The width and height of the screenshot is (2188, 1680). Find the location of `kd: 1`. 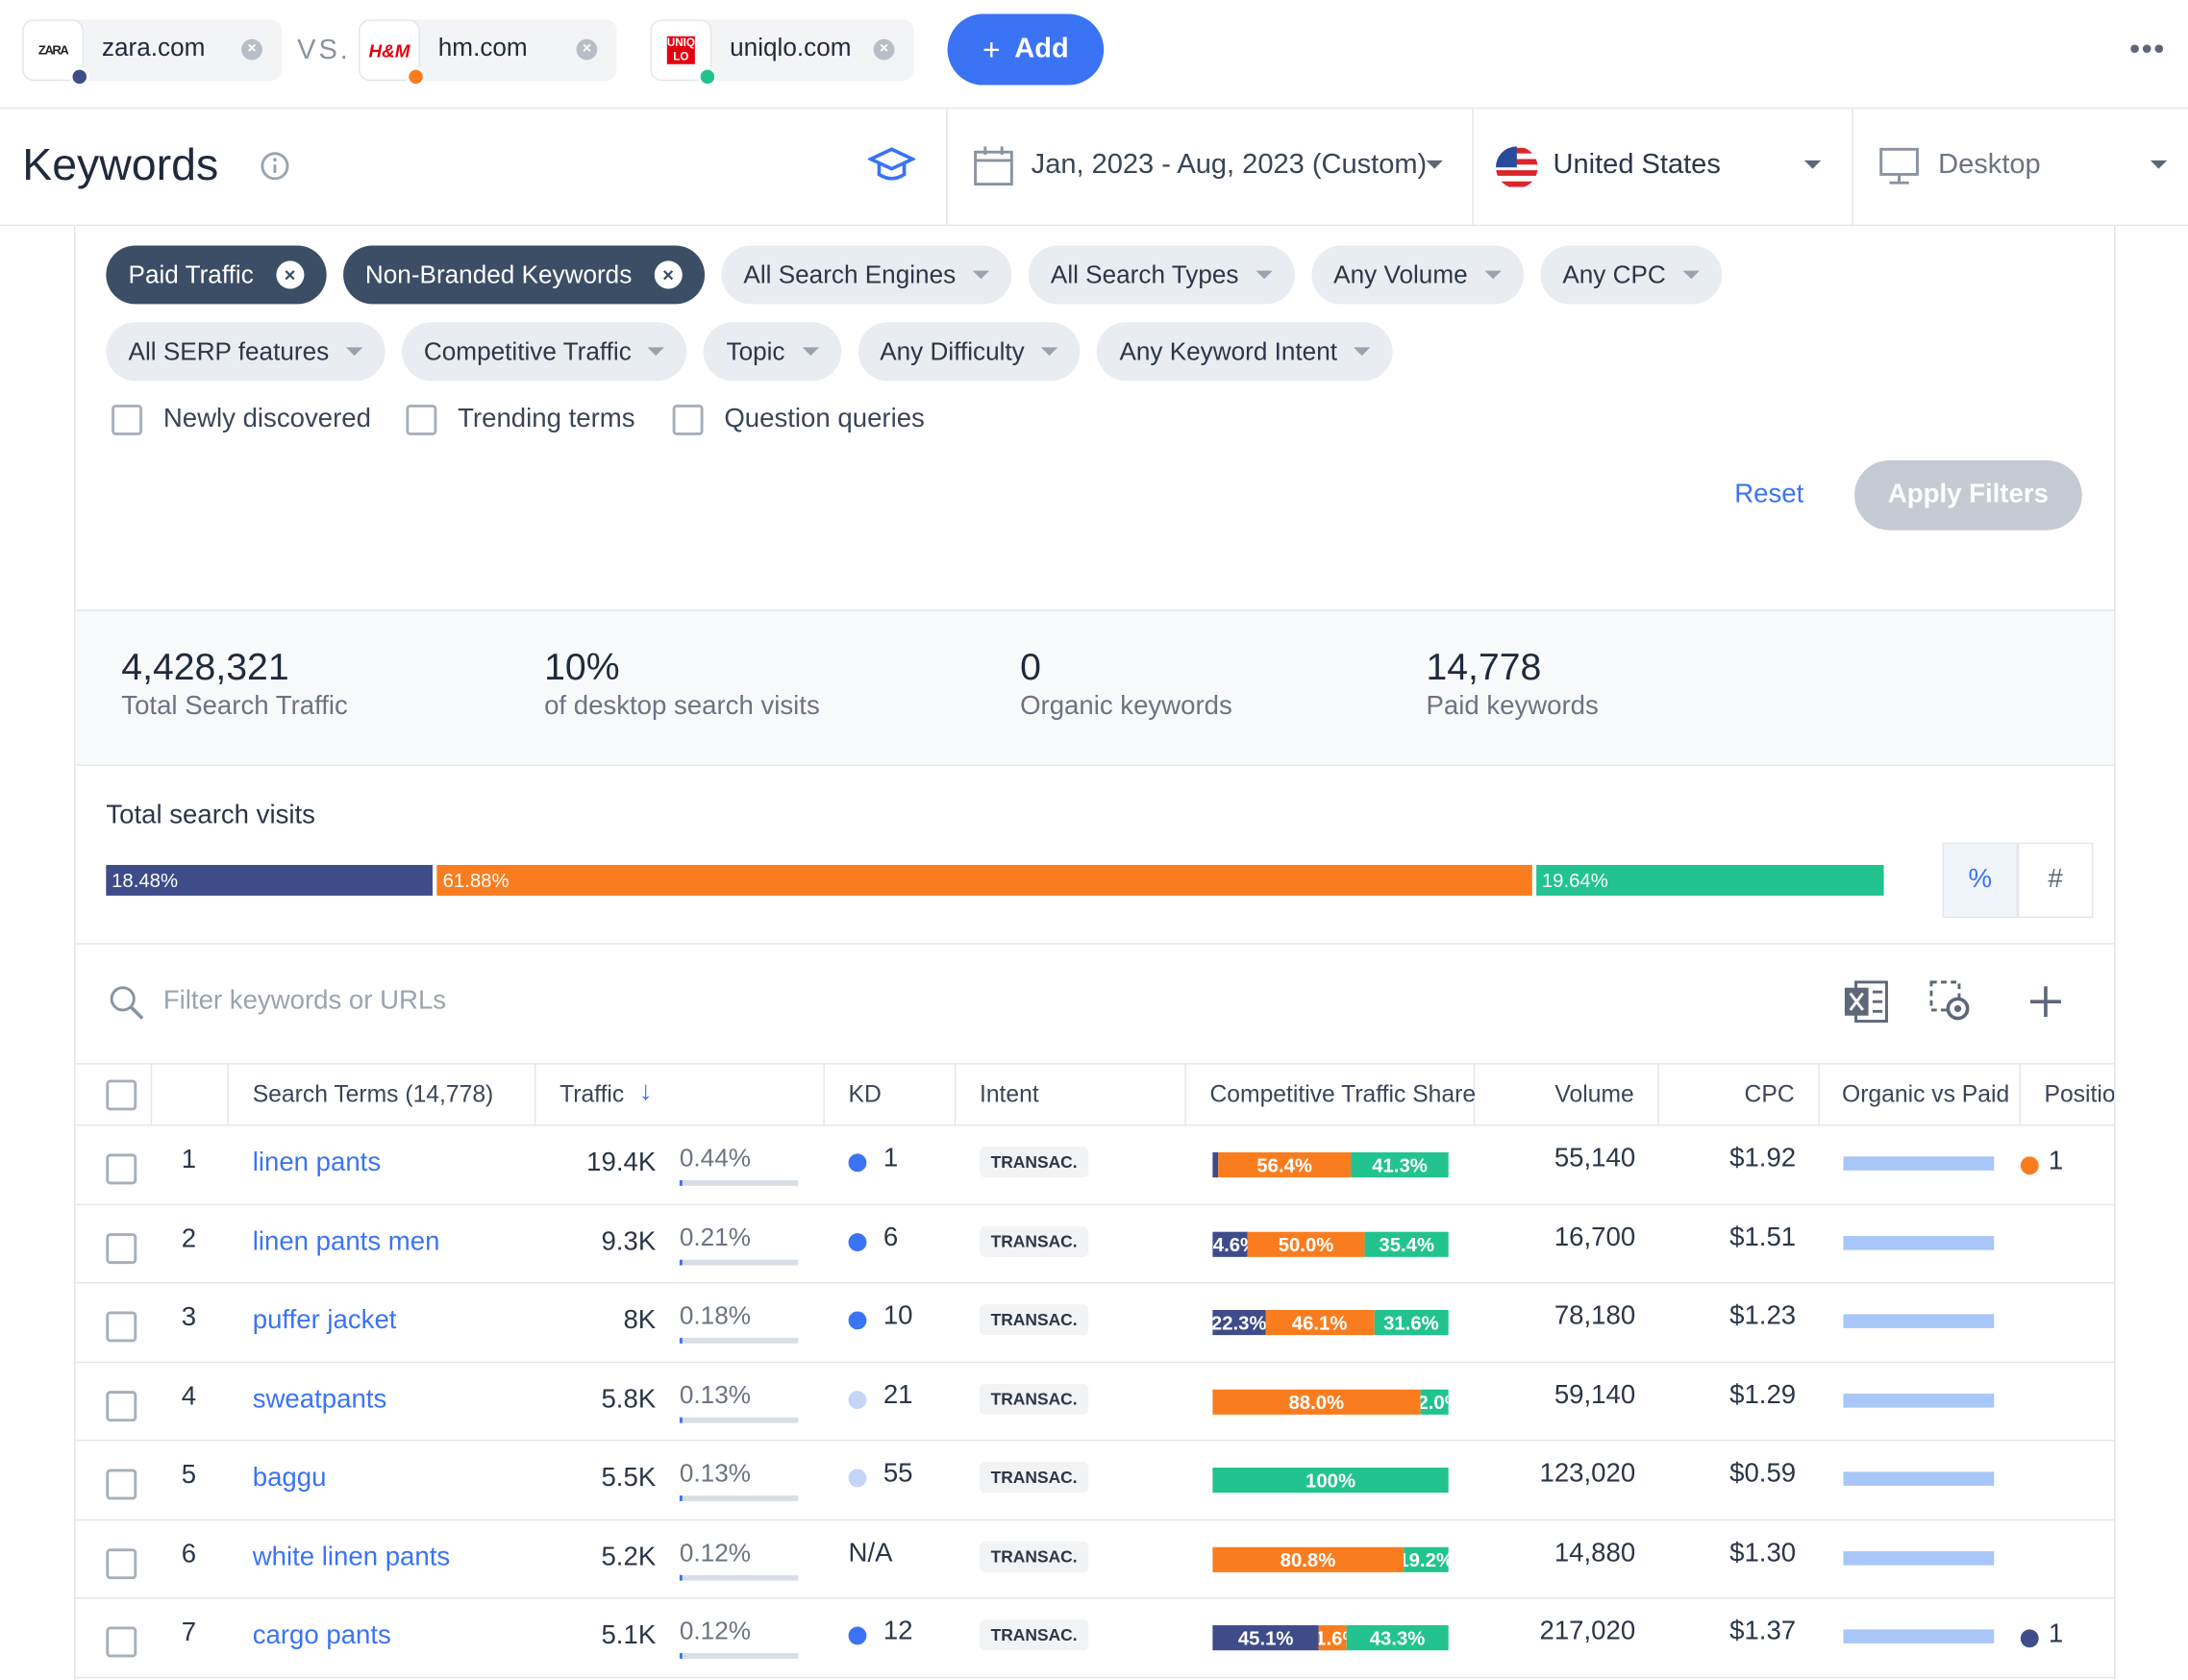

kd: 1 is located at coordinates (891, 1159).